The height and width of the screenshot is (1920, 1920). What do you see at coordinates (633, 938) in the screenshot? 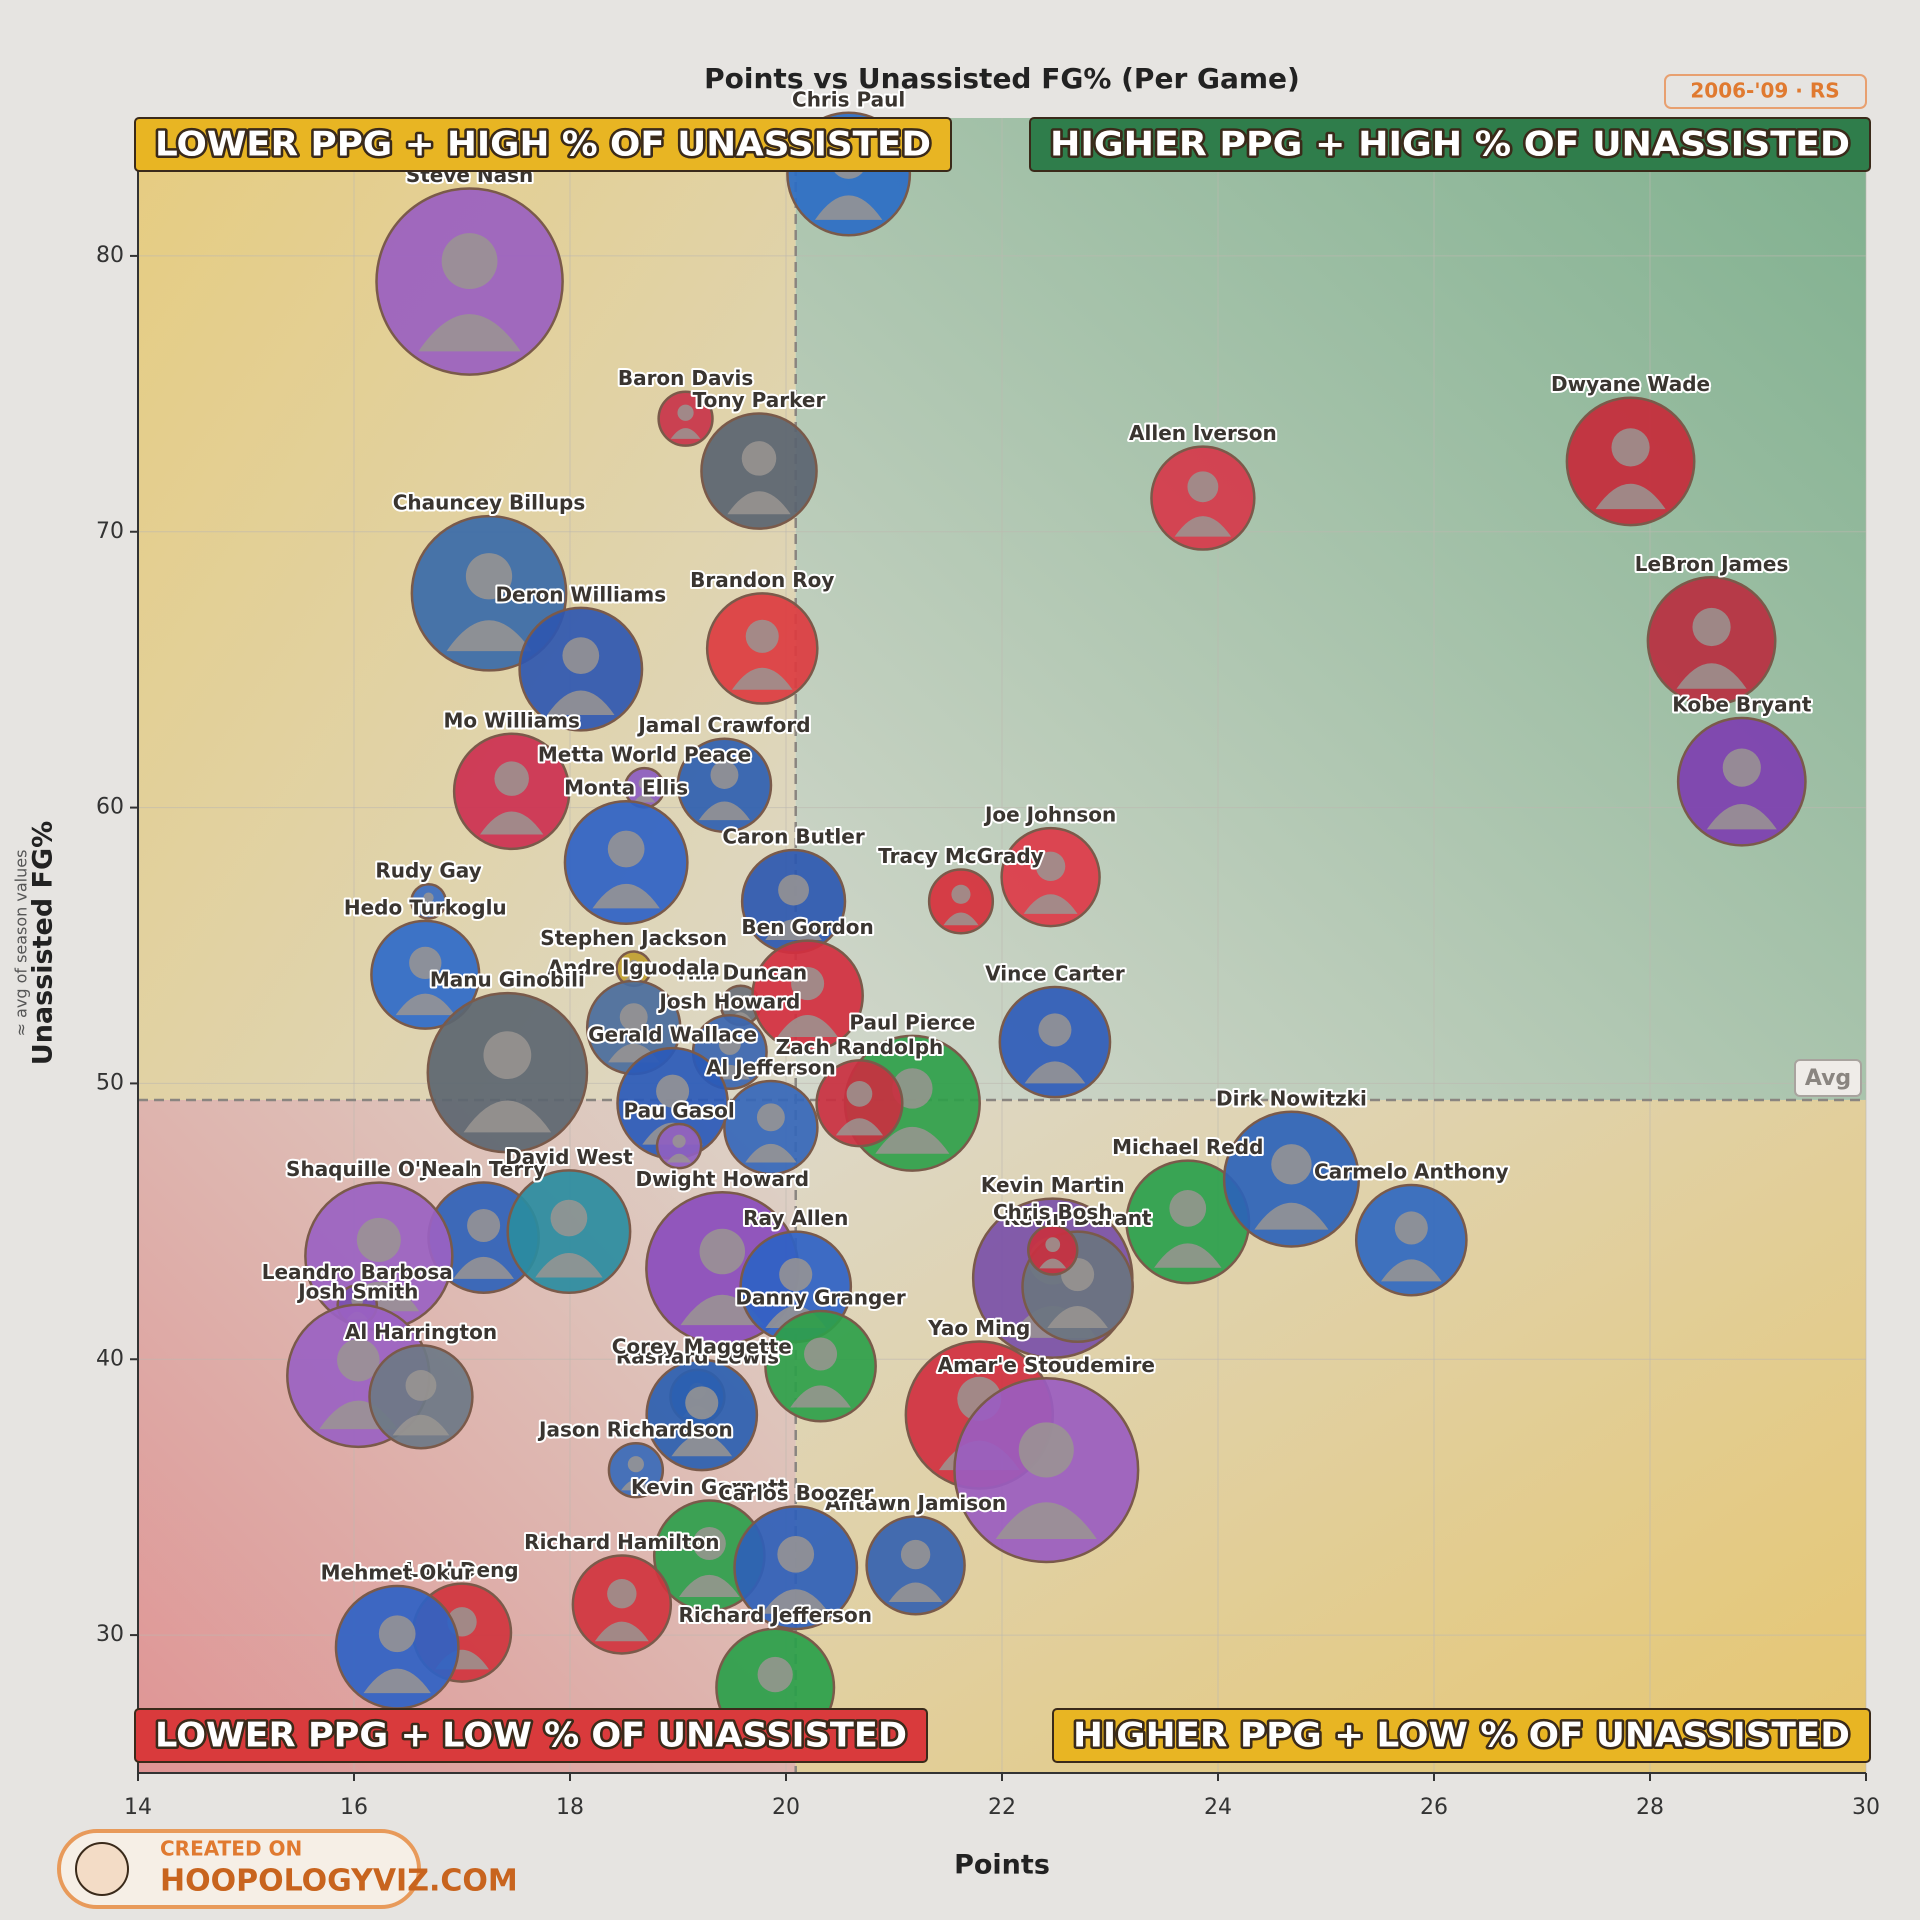
I see `player-label: Stephen Jackson` at bounding box center [633, 938].